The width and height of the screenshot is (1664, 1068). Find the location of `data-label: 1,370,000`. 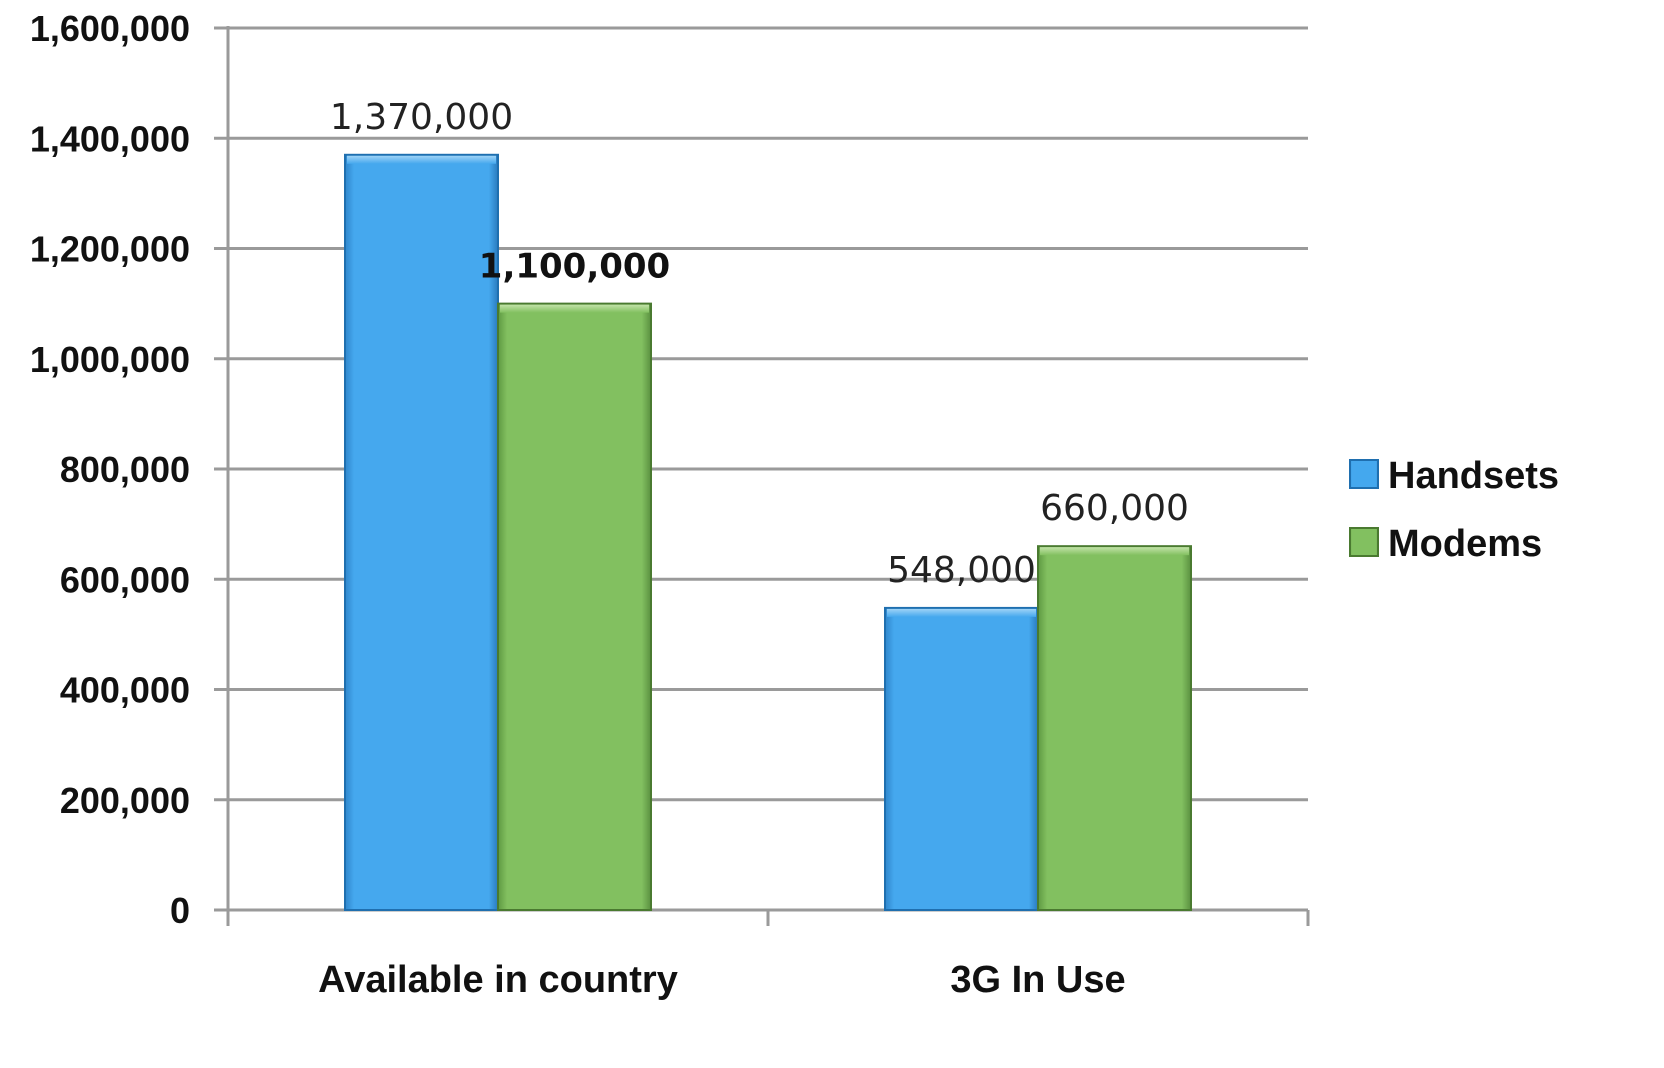

data-label: 1,370,000 is located at coordinates (421, 117).